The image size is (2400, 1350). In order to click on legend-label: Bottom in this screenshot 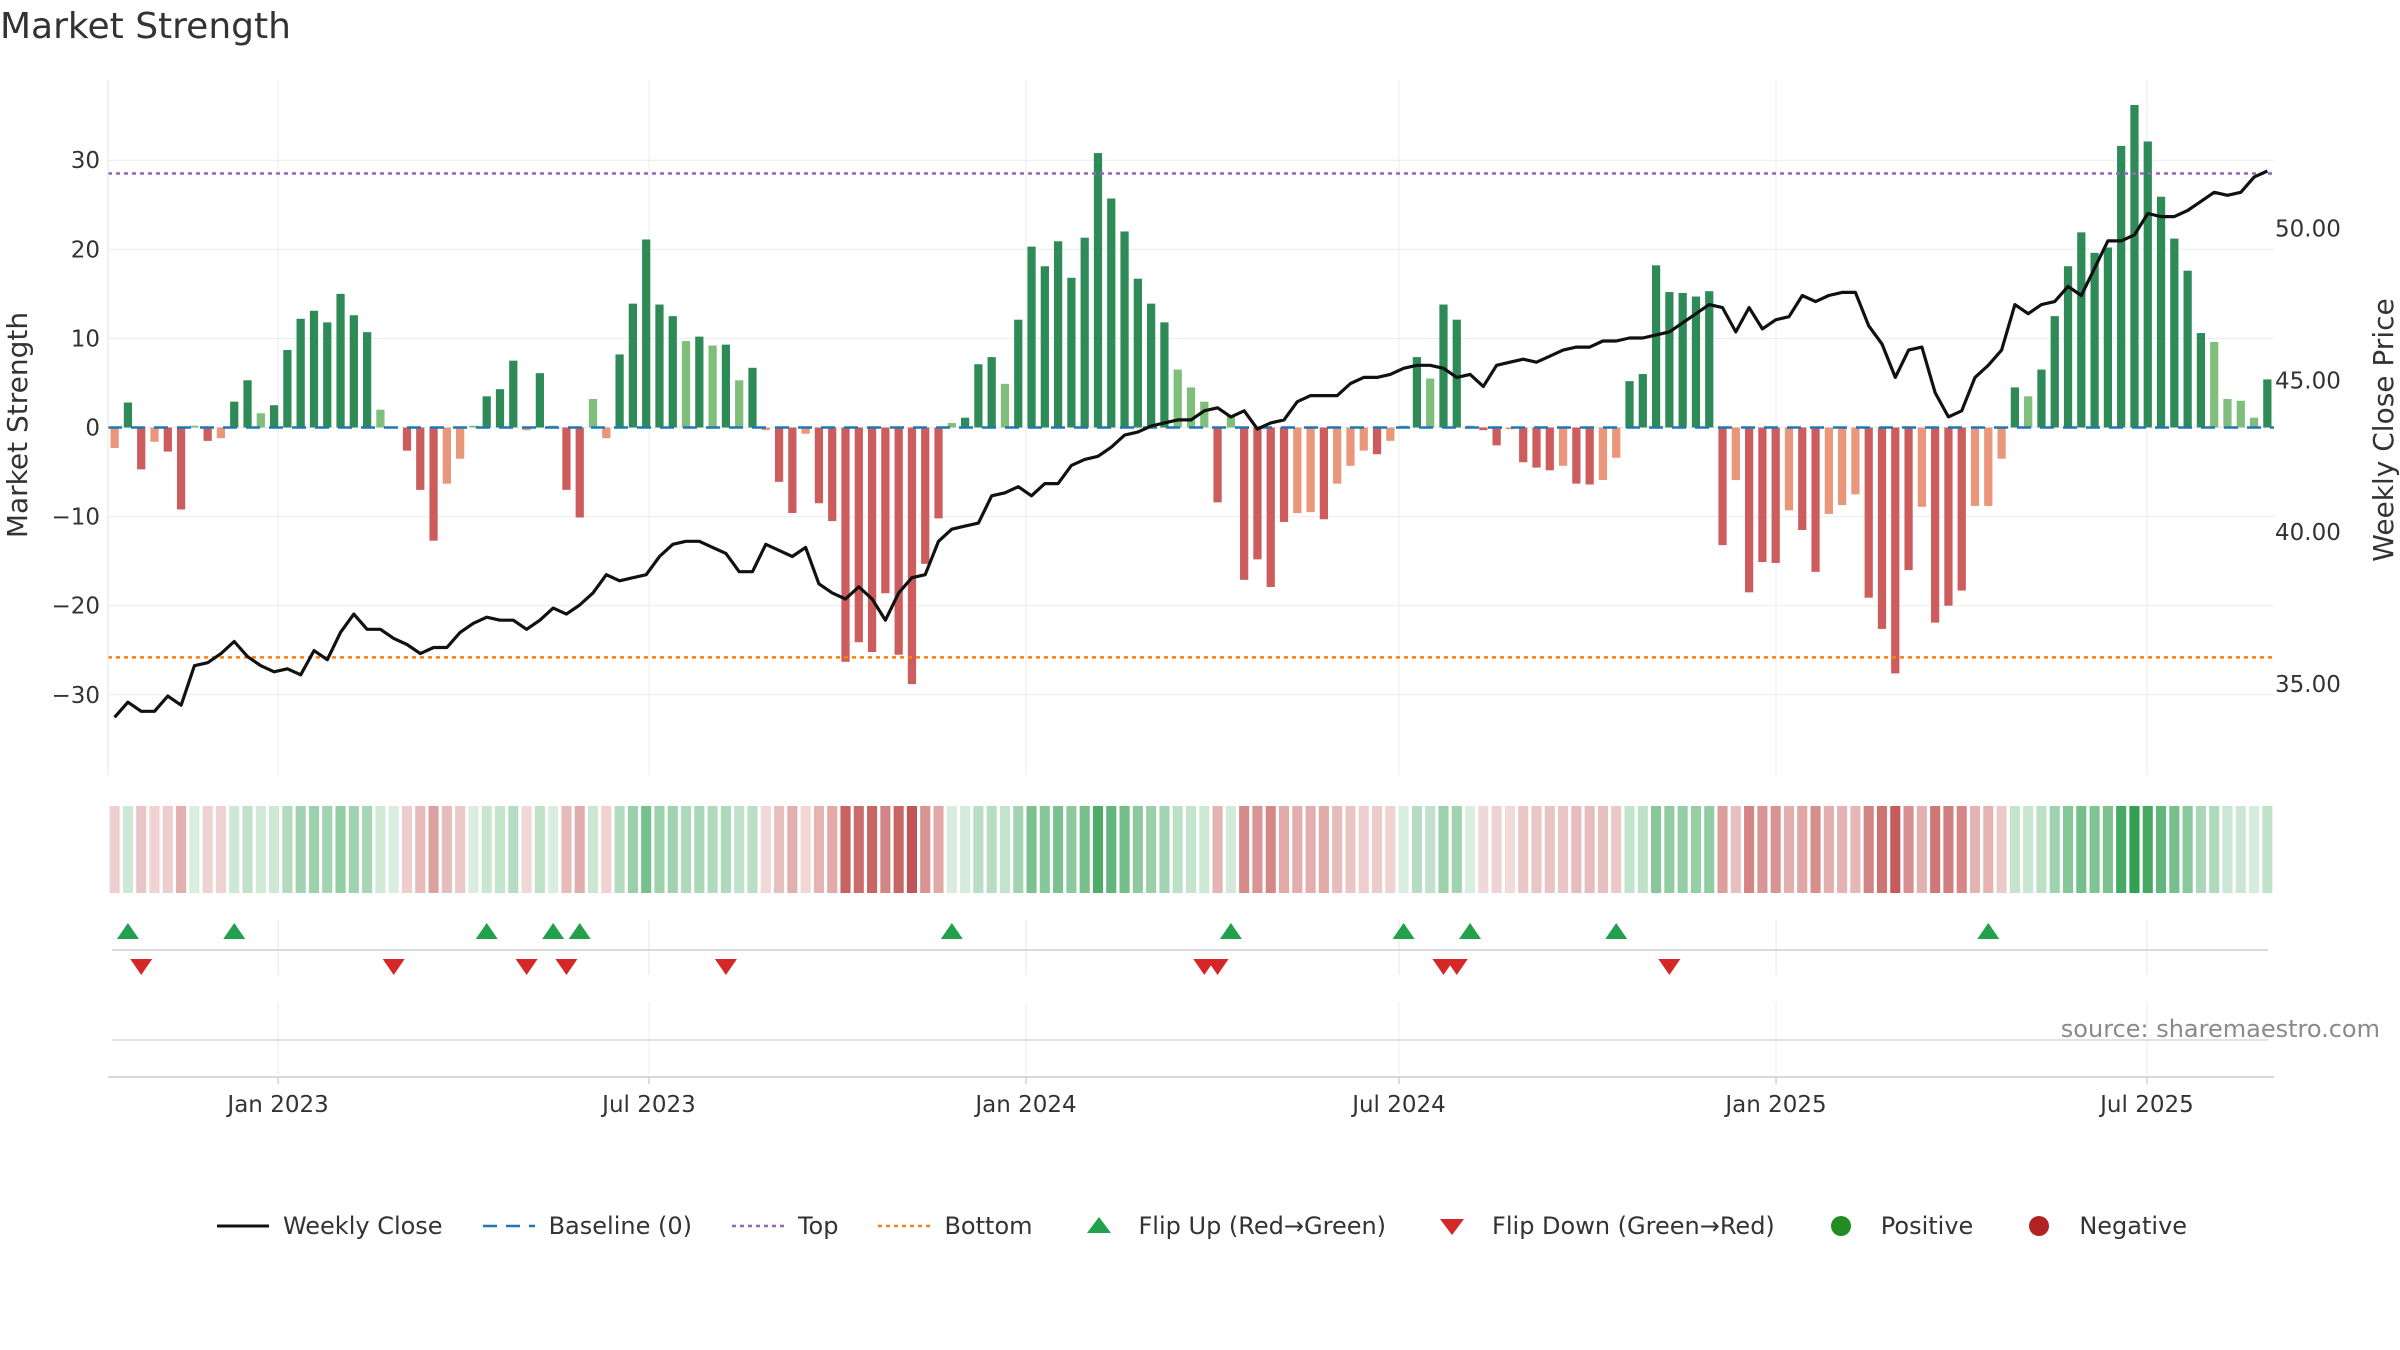, I will do `click(988, 1226)`.